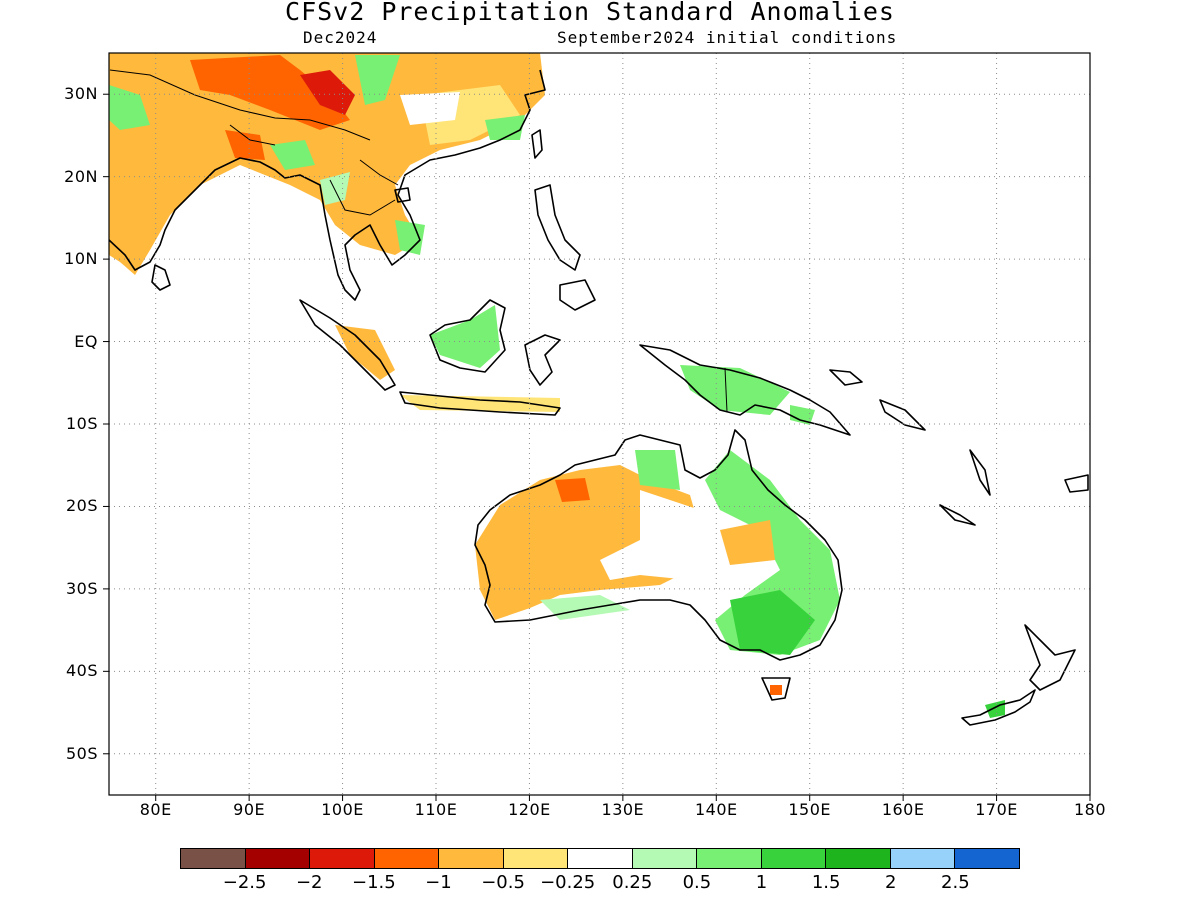  Describe the element at coordinates (342, 809) in the screenshot. I see `lon-tick-label: 100E` at that location.